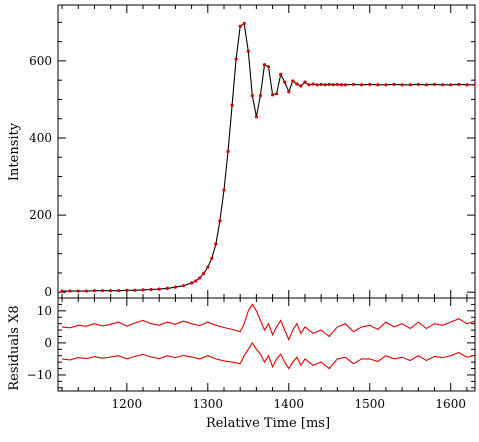 The image size is (479, 442). Describe the element at coordinates (44, 311) in the screenshot. I see `y-tick-label: 10` at that location.